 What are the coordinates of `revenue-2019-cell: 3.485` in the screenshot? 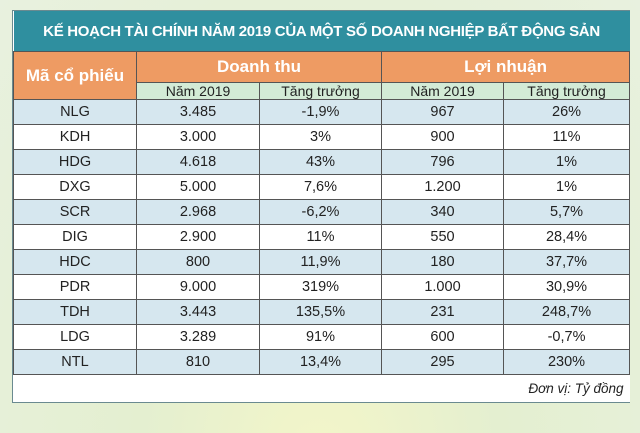 It's located at (198, 112).